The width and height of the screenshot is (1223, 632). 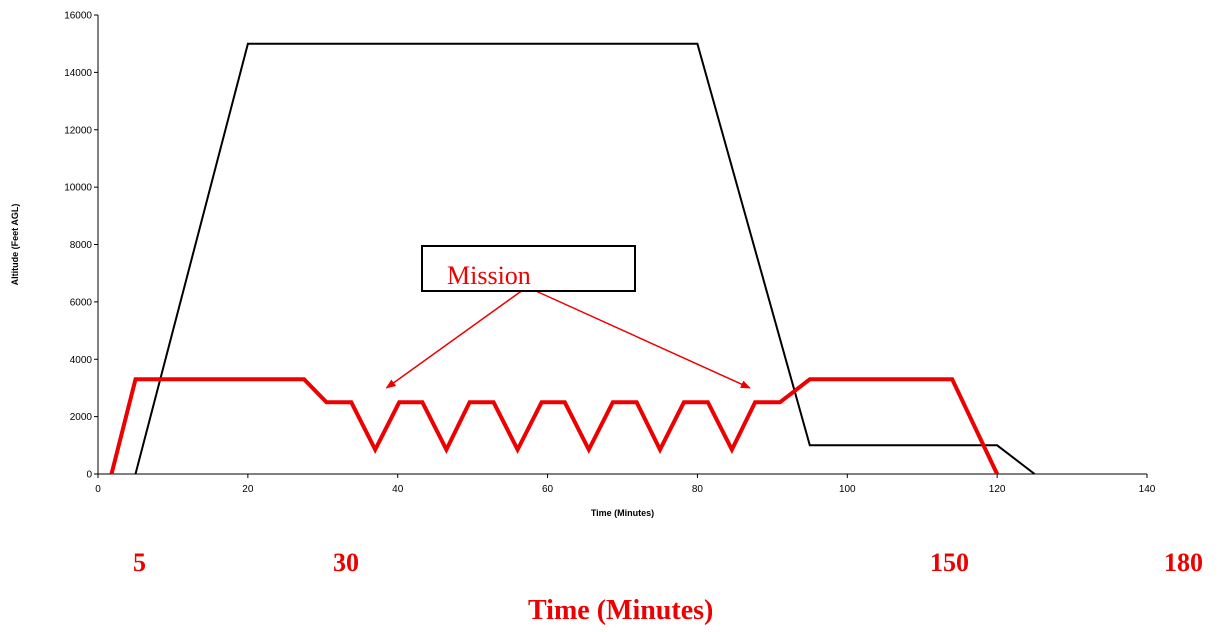 What do you see at coordinates (78, 16) in the screenshot?
I see `y-tick-label: 16000` at bounding box center [78, 16].